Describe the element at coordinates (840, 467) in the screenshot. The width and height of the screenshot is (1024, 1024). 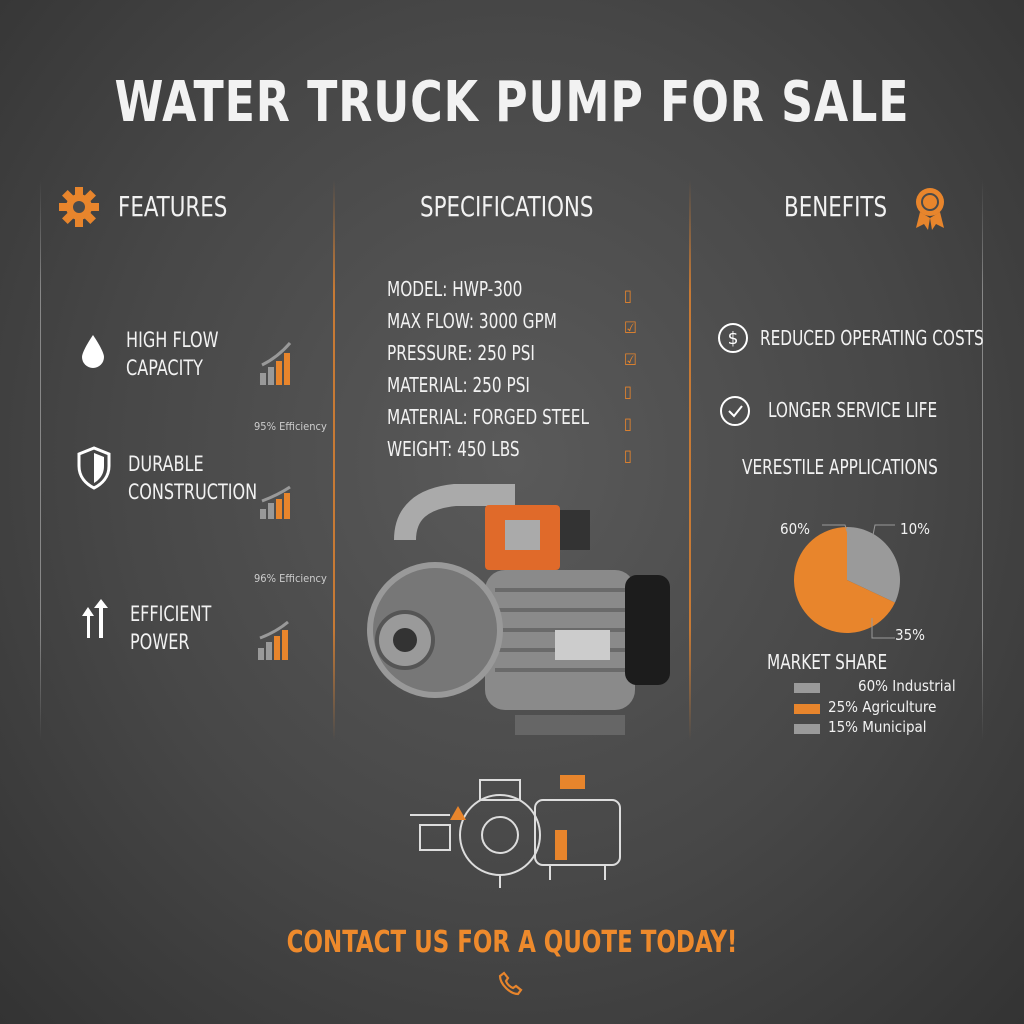
I see `benefit-applications: VERESTILE APPLICATIONS` at that location.